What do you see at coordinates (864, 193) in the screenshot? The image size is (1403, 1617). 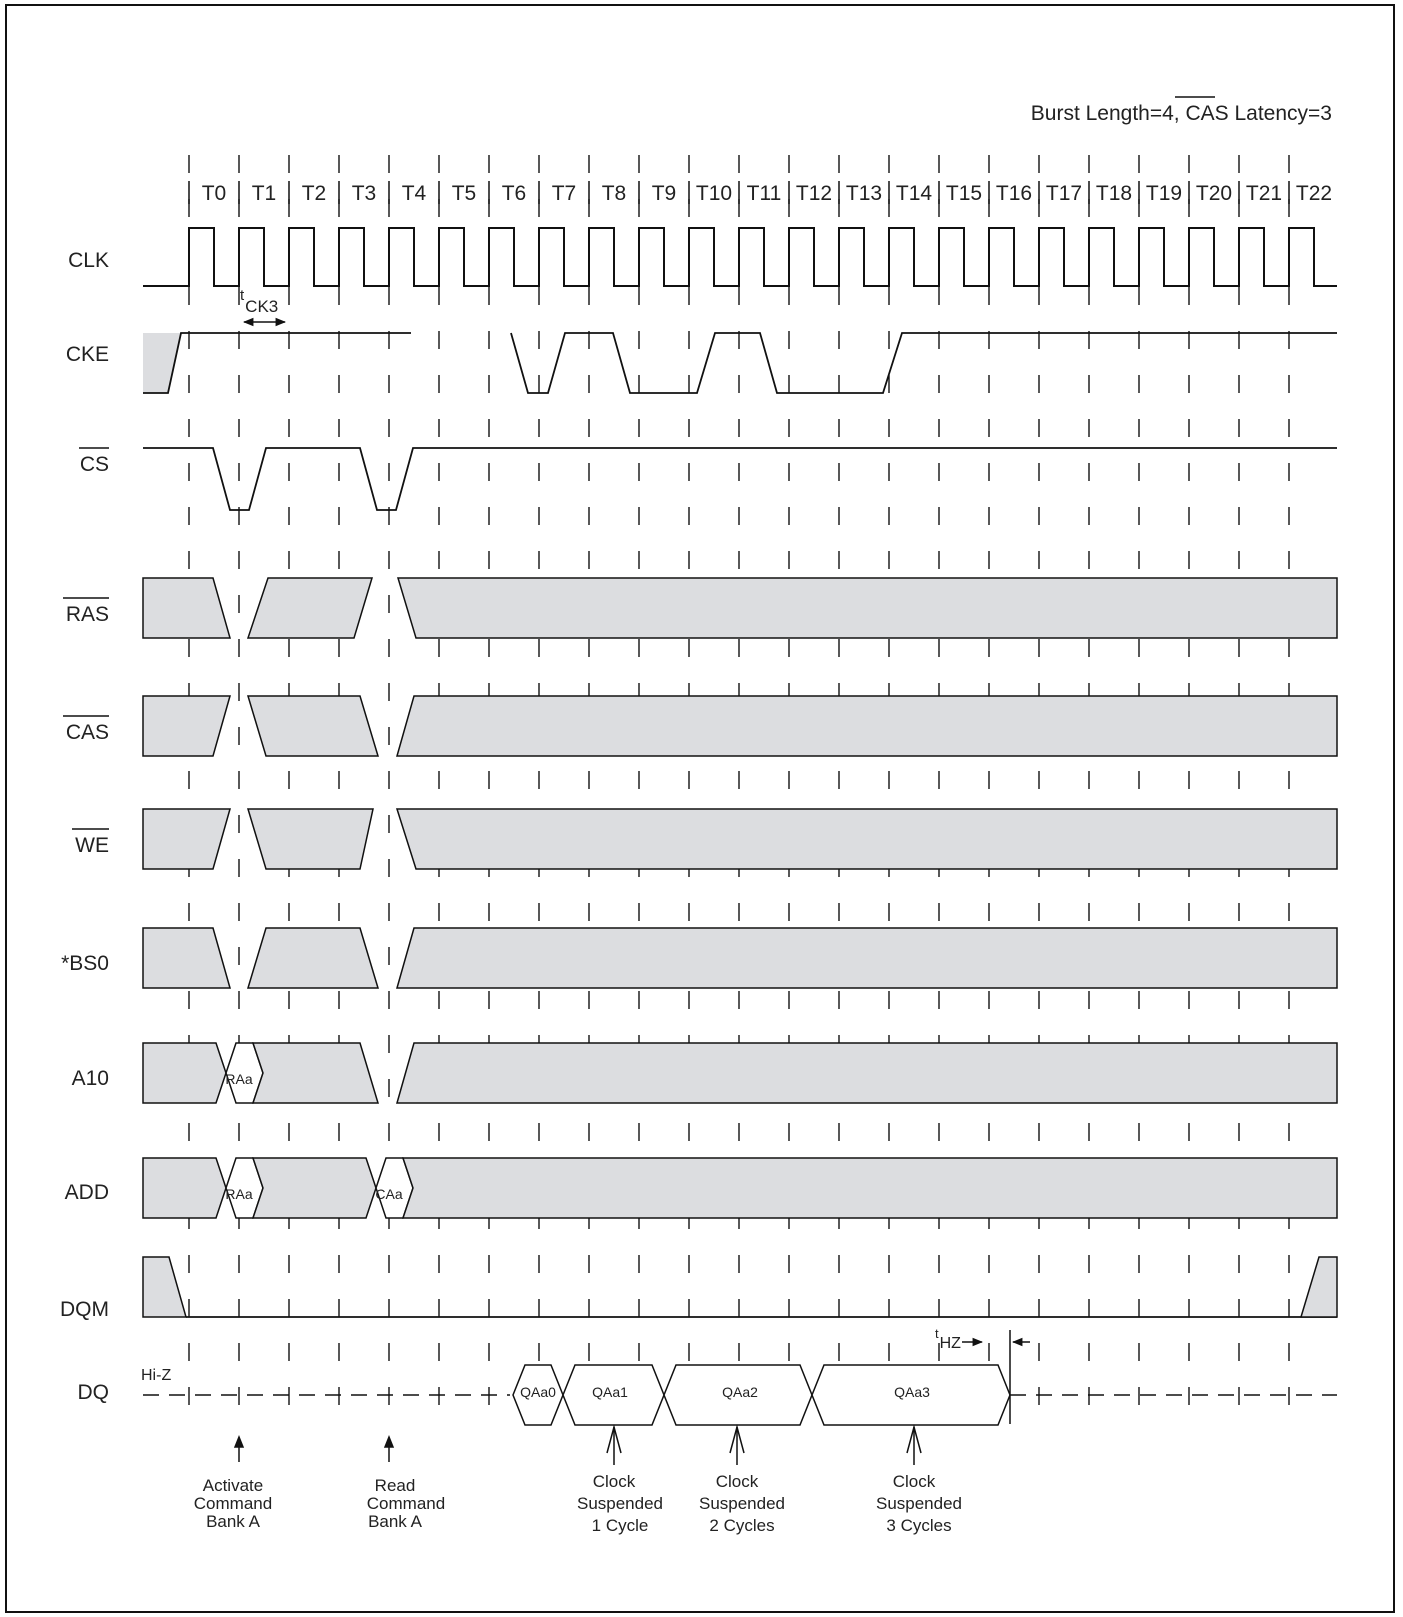 I see `clock-label: T13` at bounding box center [864, 193].